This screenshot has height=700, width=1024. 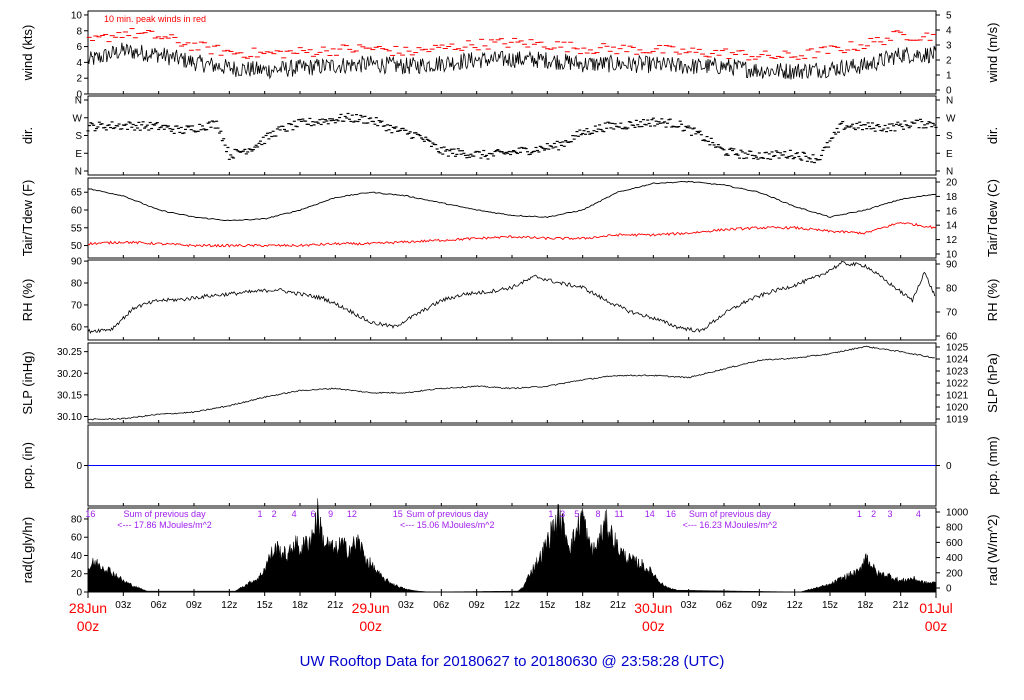 I want to click on ytick-label-right-rad: 400, so click(x=954, y=558).